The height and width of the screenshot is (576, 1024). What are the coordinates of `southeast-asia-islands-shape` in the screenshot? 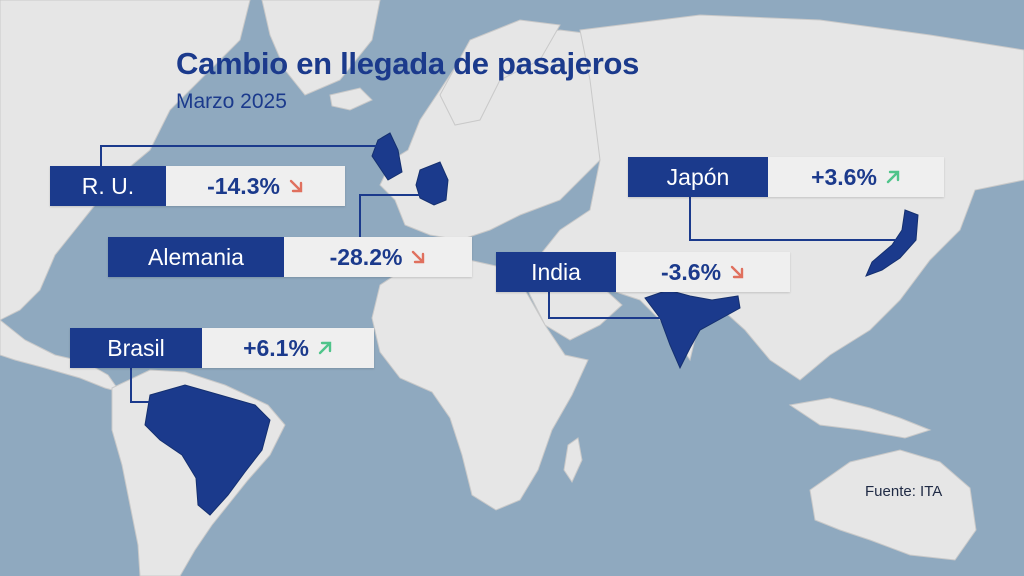 It's located at (860, 418).